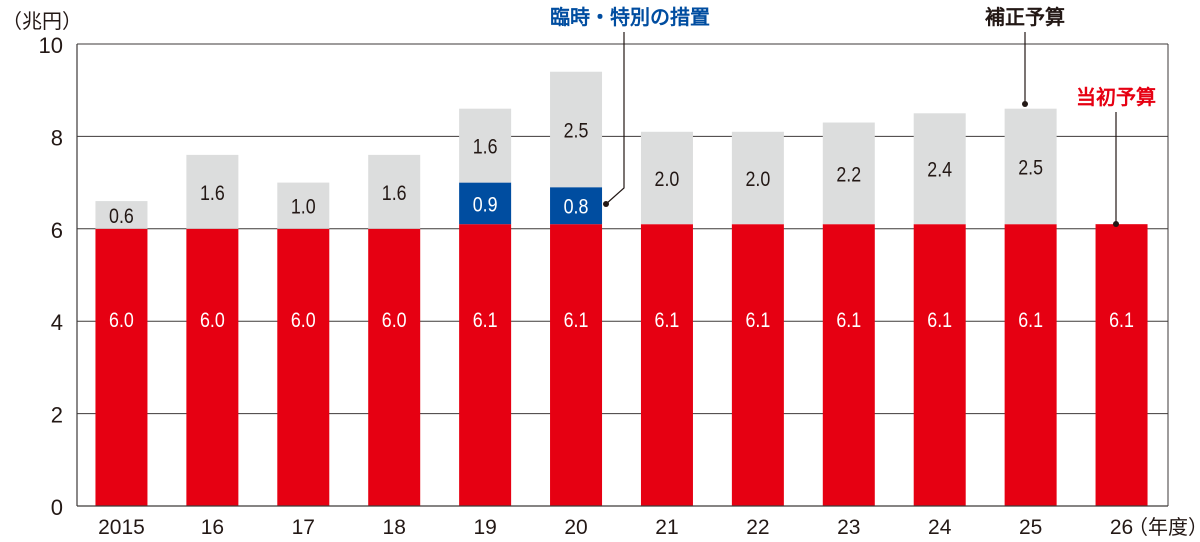 The image size is (1200, 542). What do you see at coordinates (1024, 17) in the screenshot?
I see `annotation-label: 補正予算` at bounding box center [1024, 17].